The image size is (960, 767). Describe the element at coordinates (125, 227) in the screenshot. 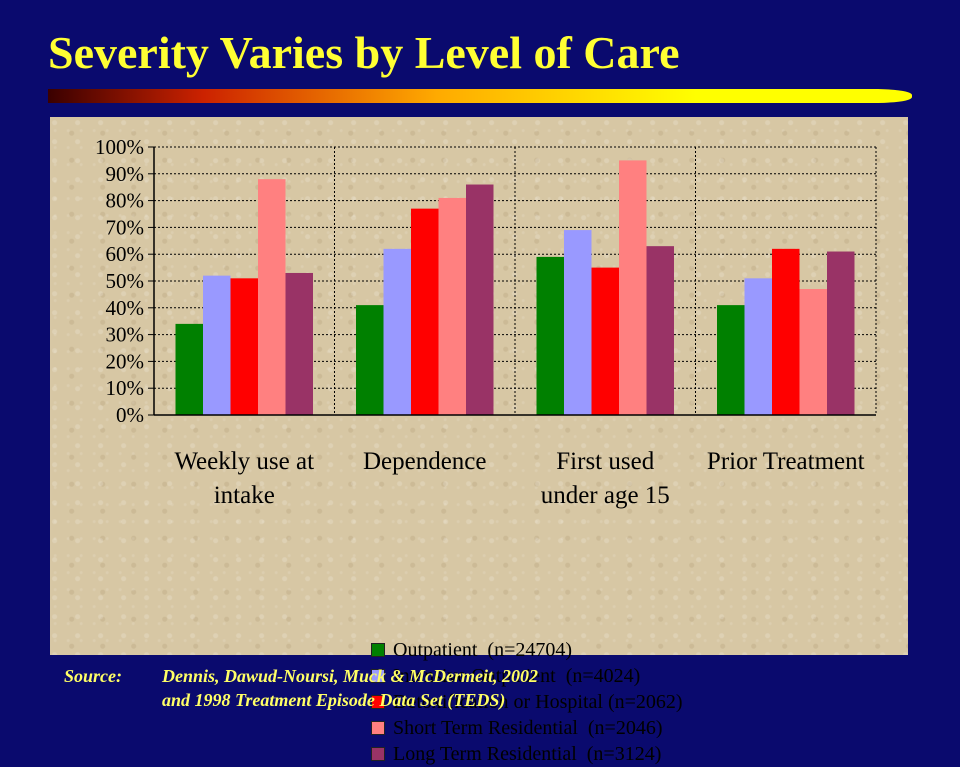

I see `y-tick-label: 70%` at that location.